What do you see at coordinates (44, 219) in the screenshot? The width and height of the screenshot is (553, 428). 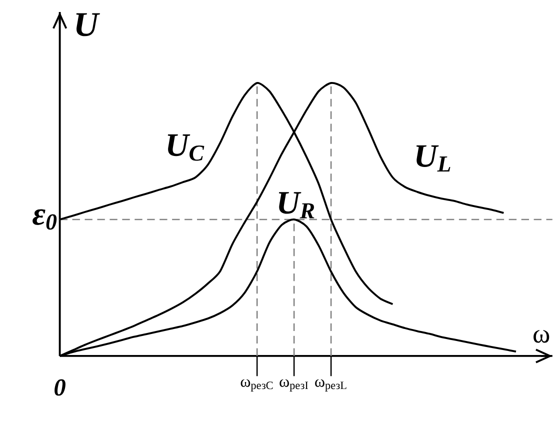 I see `ref-line-label: ε$_{0}$` at bounding box center [44, 219].